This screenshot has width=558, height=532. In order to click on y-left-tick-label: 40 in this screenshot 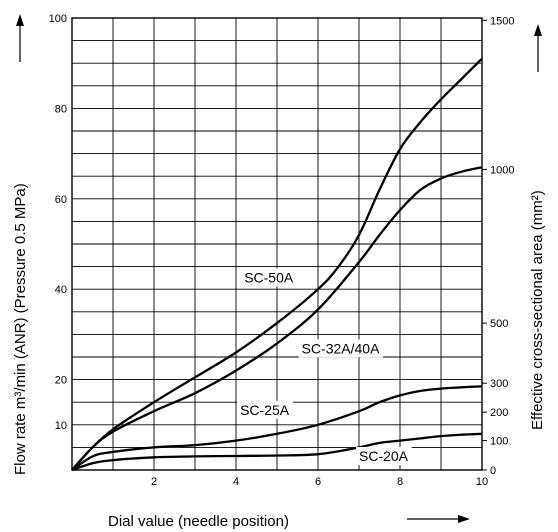, I will do `click(61, 290)`.